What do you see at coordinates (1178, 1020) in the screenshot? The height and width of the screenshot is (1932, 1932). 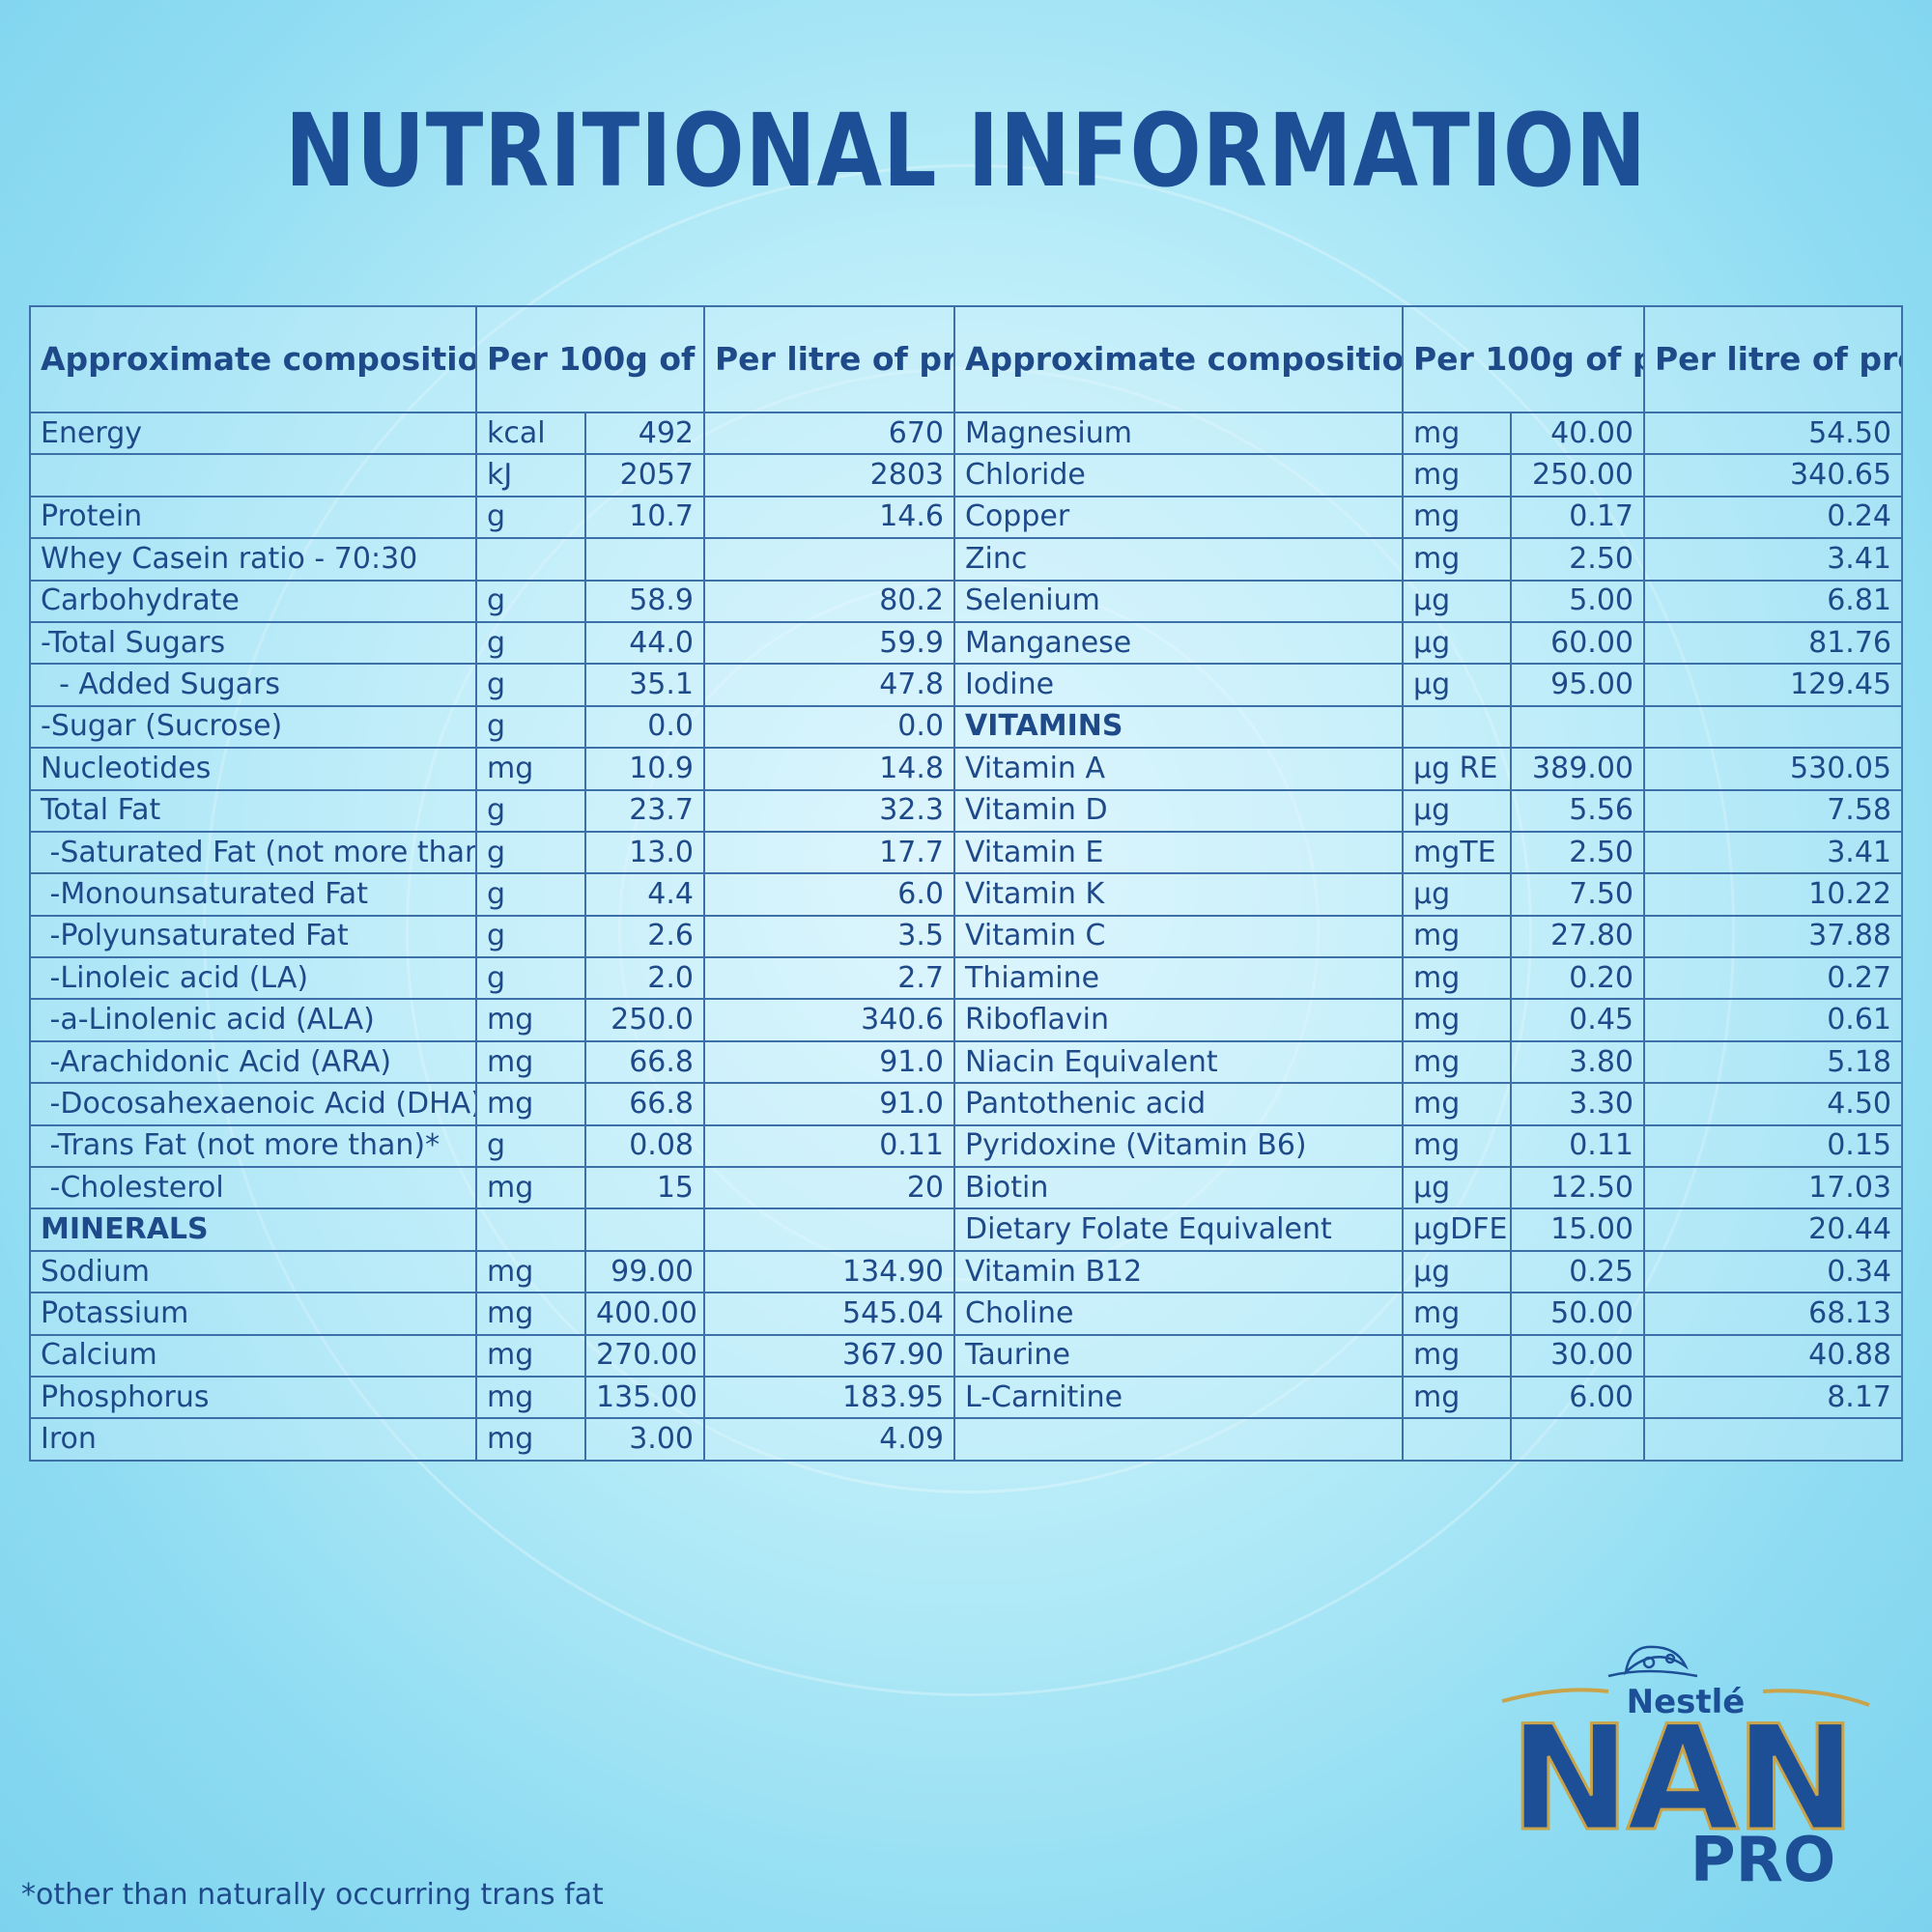 I see `nutrient-name-right: Riboflavin` at bounding box center [1178, 1020].